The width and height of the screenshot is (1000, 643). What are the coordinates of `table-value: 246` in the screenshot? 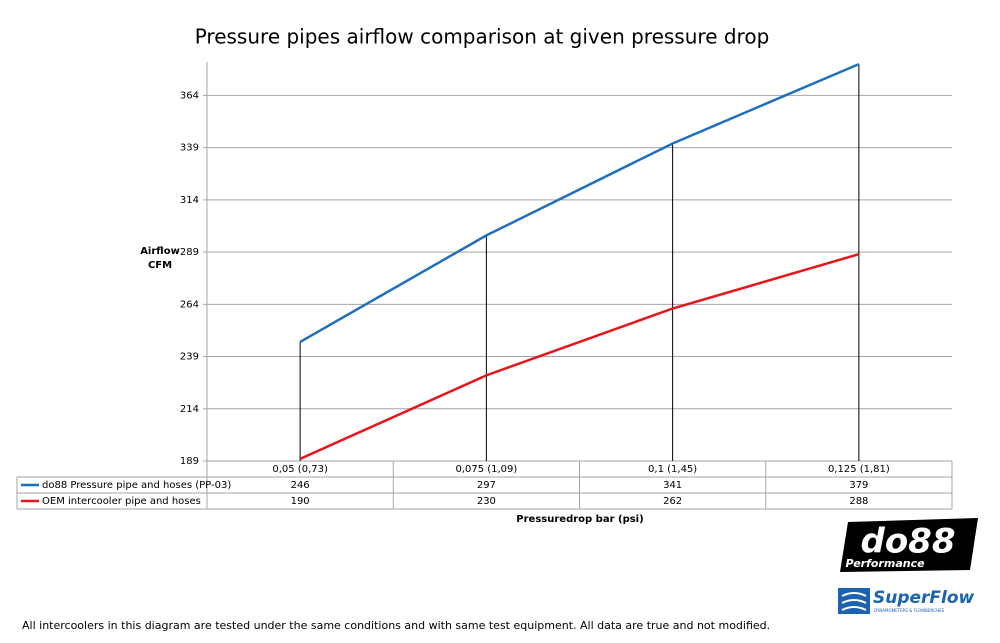 It's located at (300, 485).